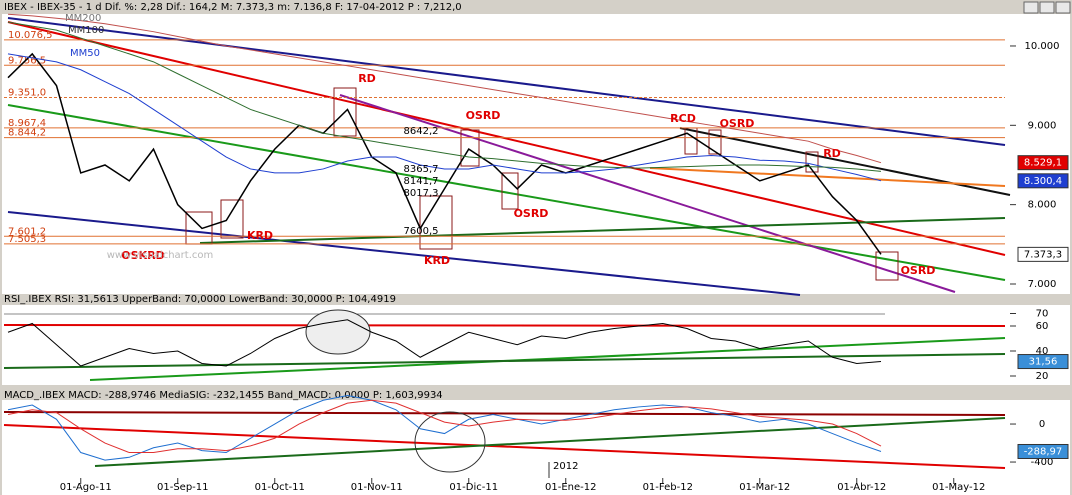 This screenshot has width=1072, height=495. Describe the element at coordinates (421, 181) in the screenshot. I see `price-annotation: 8141,7` at that location.